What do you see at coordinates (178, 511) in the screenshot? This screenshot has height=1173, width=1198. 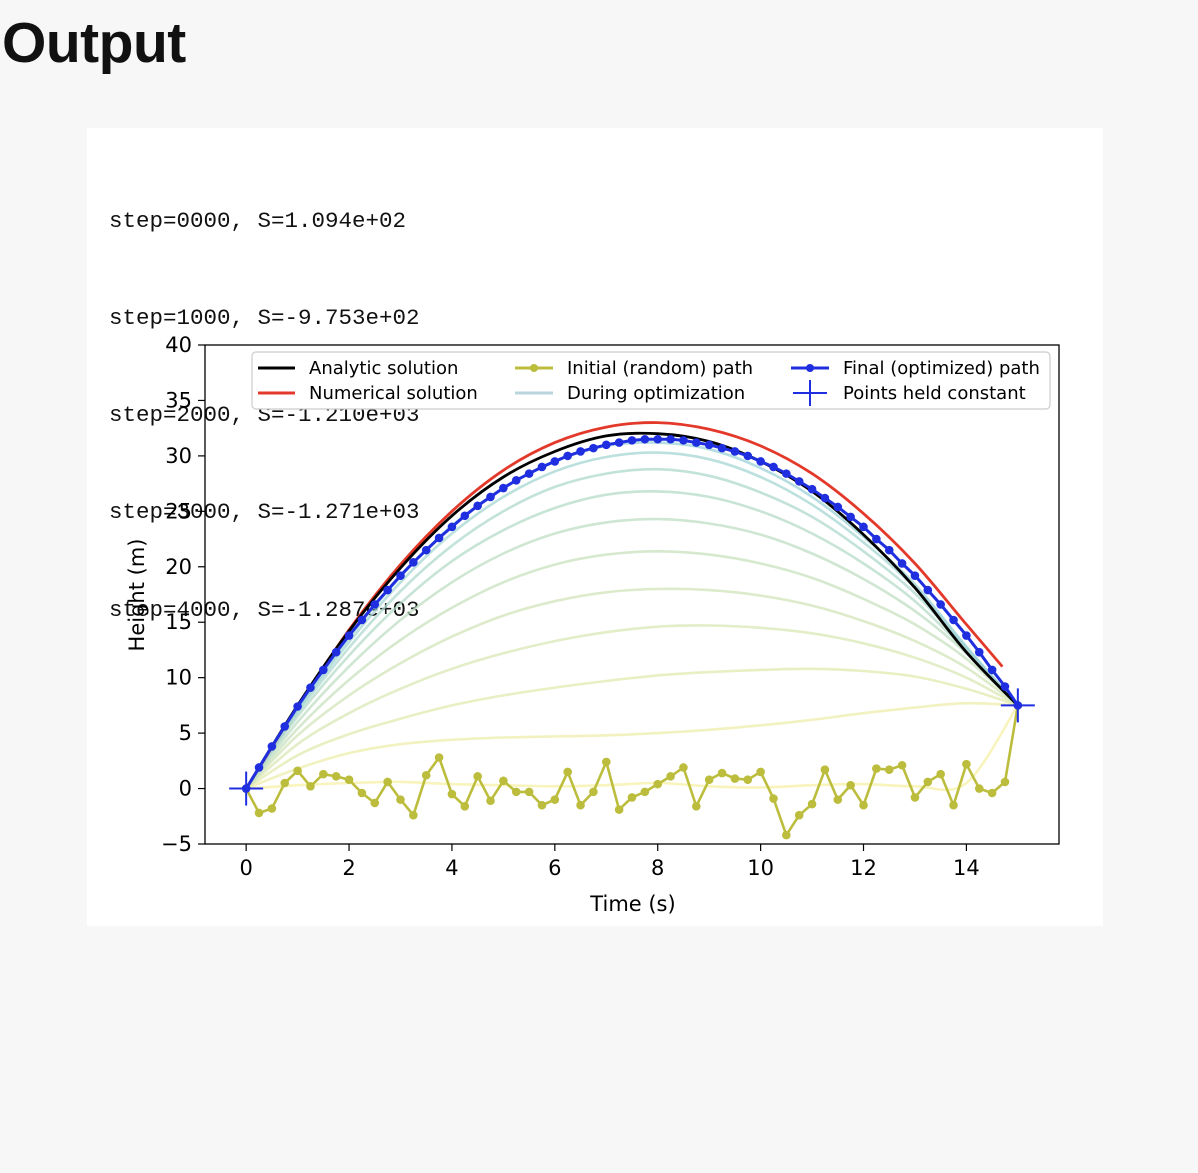 I see `y-tick-label: 25` at bounding box center [178, 511].